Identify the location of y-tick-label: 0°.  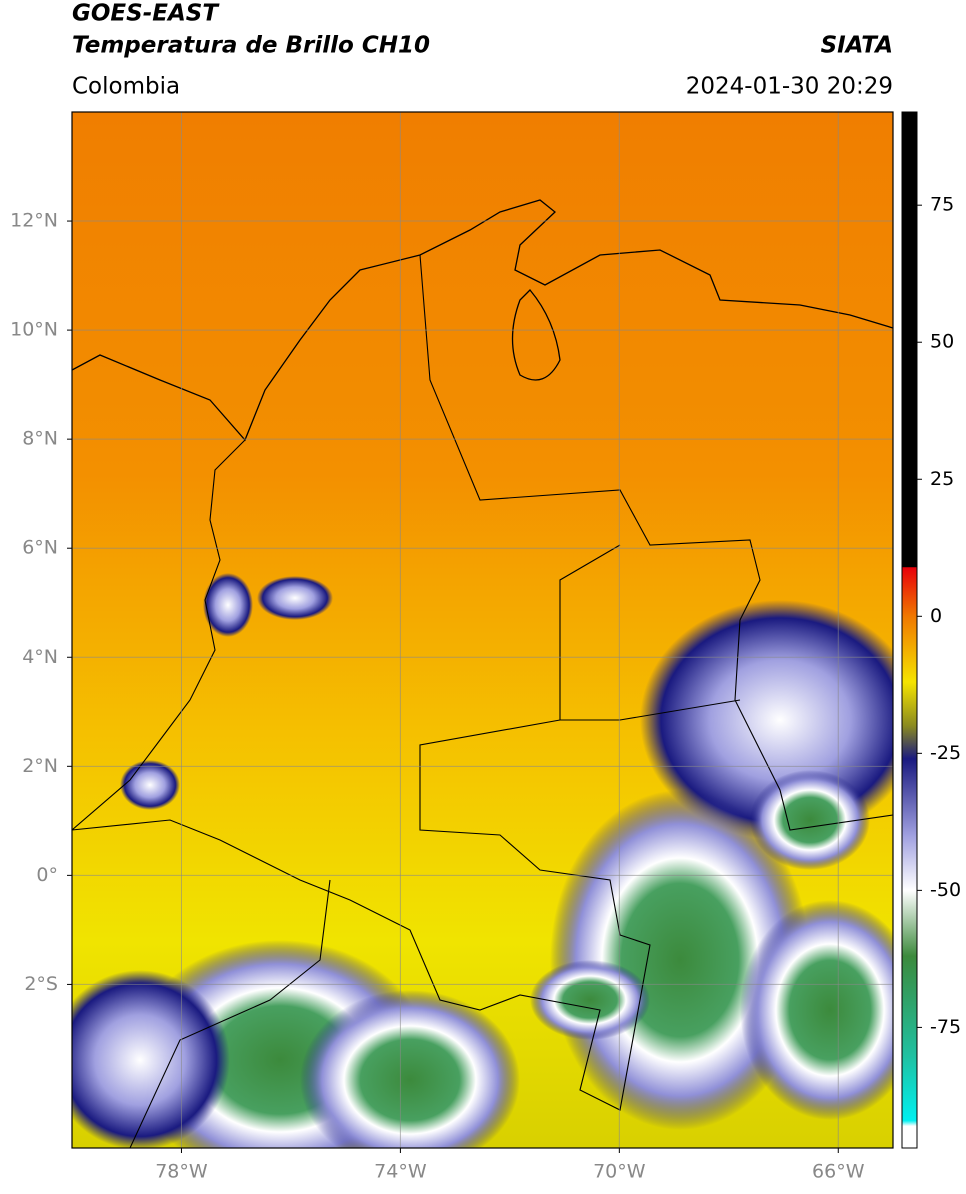
(47, 875).